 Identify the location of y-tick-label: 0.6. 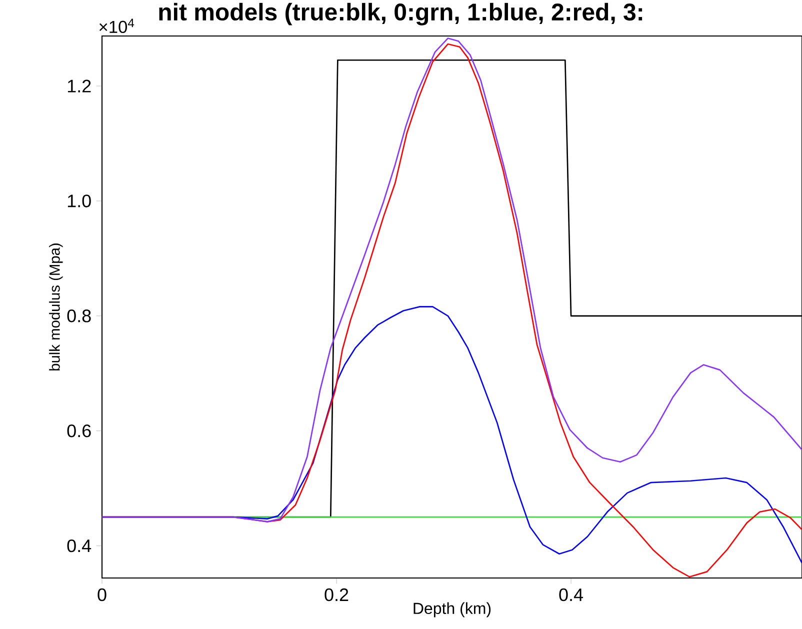
(79, 431).